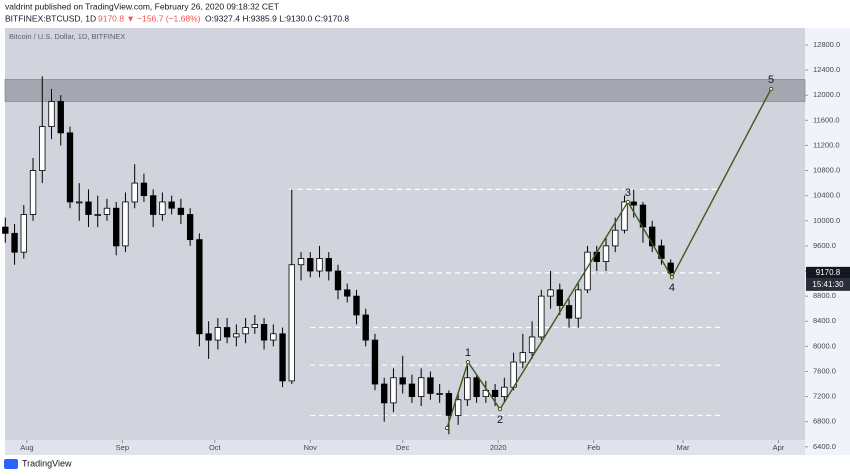 Image resolution: width=850 pixels, height=476 pixels. What do you see at coordinates (826, 195) in the screenshot?
I see `y-tick-label: 10400.0` at bounding box center [826, 195].